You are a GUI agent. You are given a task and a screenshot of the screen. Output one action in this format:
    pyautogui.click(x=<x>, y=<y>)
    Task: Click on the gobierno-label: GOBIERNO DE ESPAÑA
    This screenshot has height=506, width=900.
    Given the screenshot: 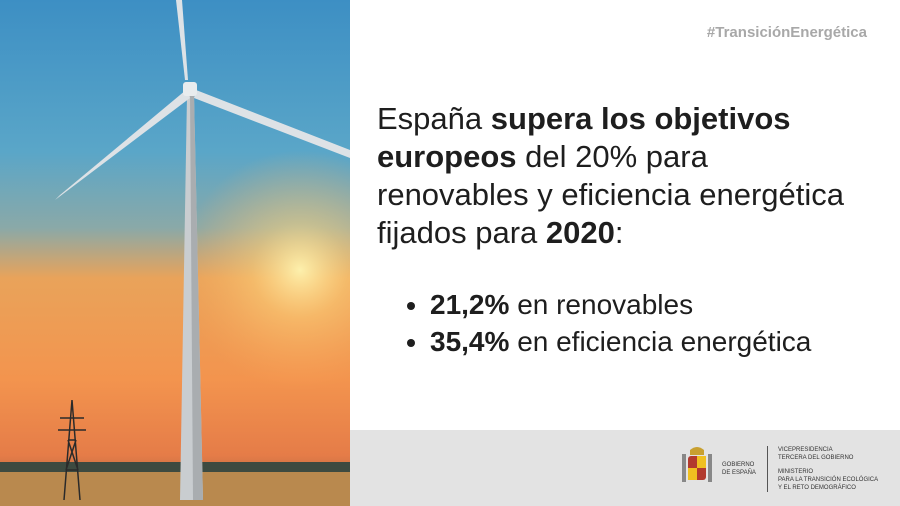 What is the action you would take?
    pyautogui.click(x=739, y=469)
    